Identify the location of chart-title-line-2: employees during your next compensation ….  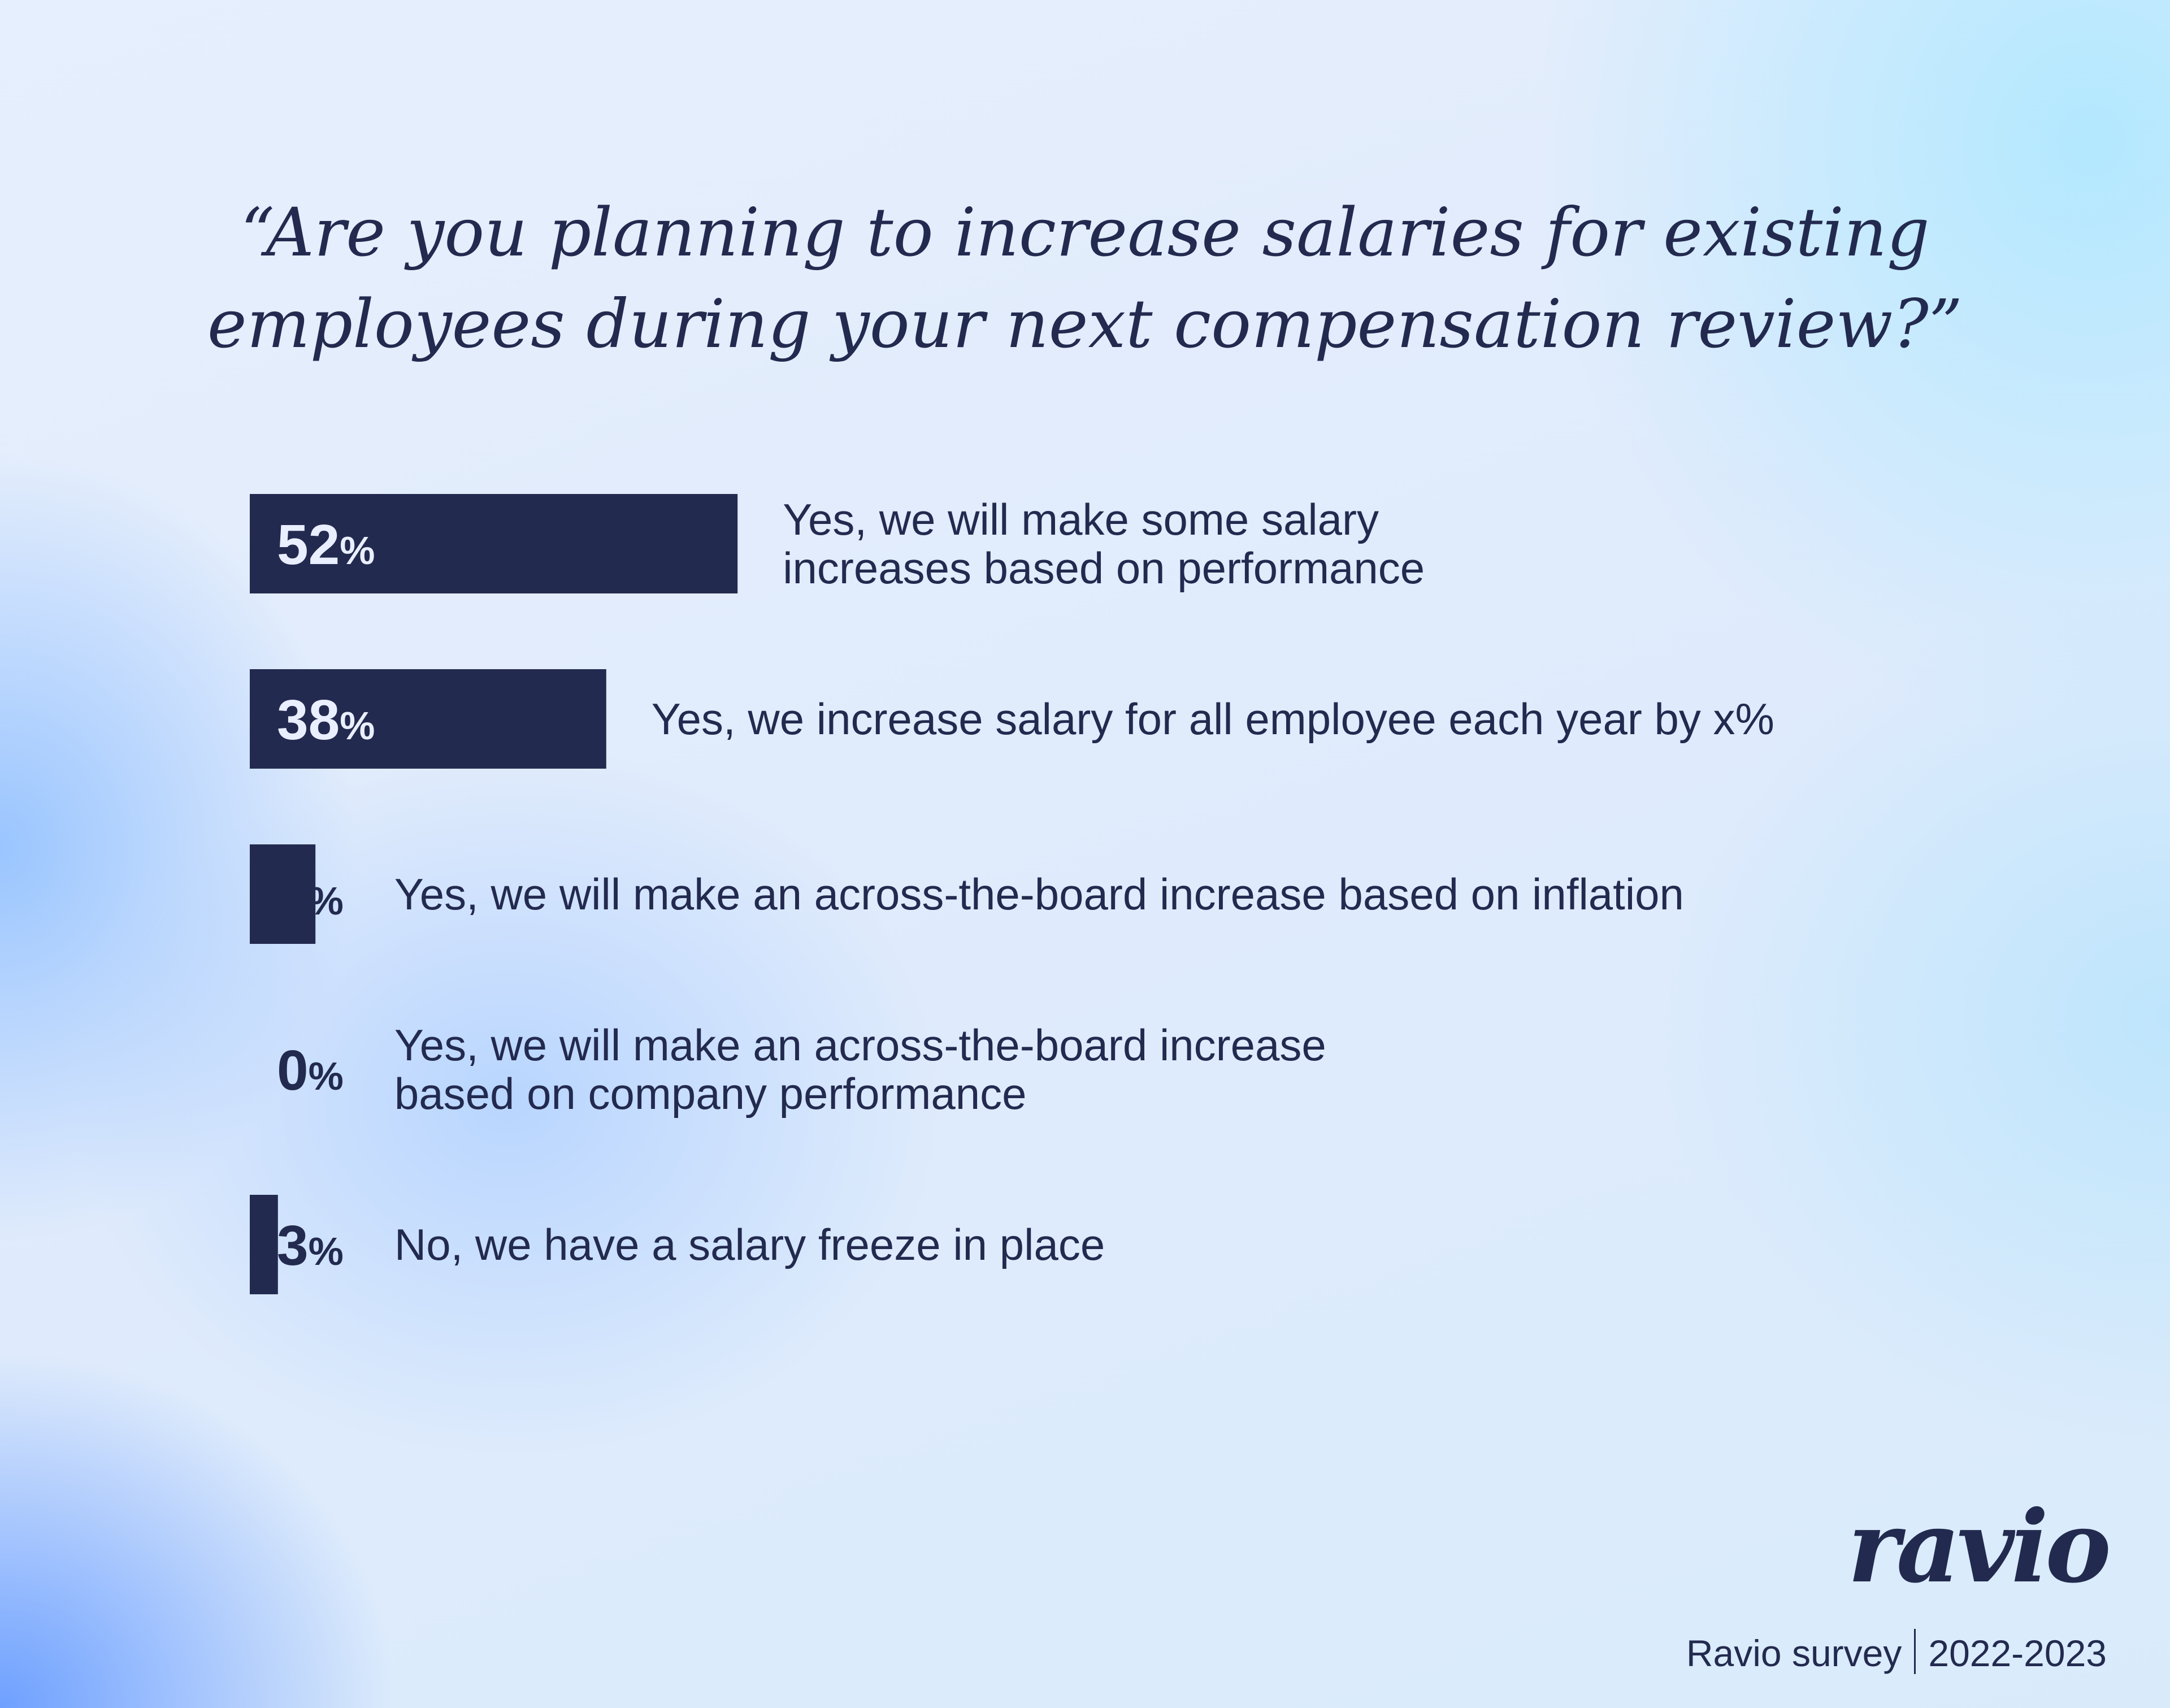
(1085, 324).